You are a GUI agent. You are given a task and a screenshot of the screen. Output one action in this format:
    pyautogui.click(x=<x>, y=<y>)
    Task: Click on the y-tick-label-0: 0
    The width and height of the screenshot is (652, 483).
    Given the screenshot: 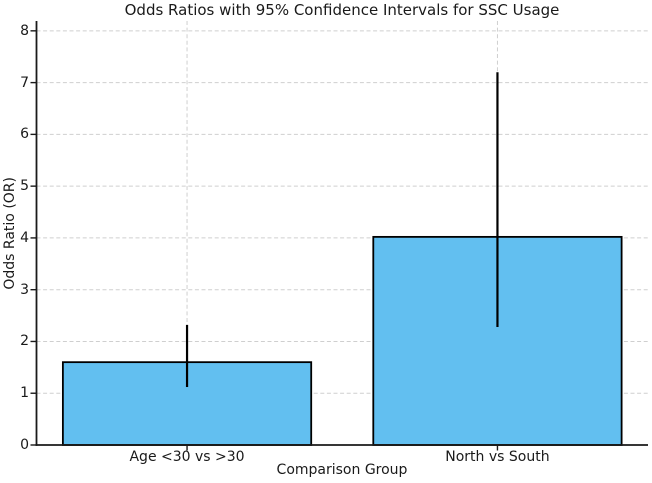 What is the action you would take?
    pyautogui.click(x=24, y=445)
    